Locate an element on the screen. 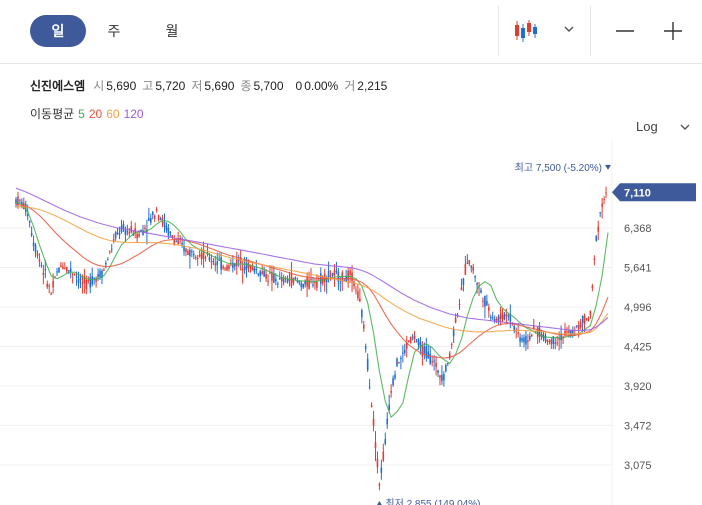  plus-icon is located at coordinates (673, 31).